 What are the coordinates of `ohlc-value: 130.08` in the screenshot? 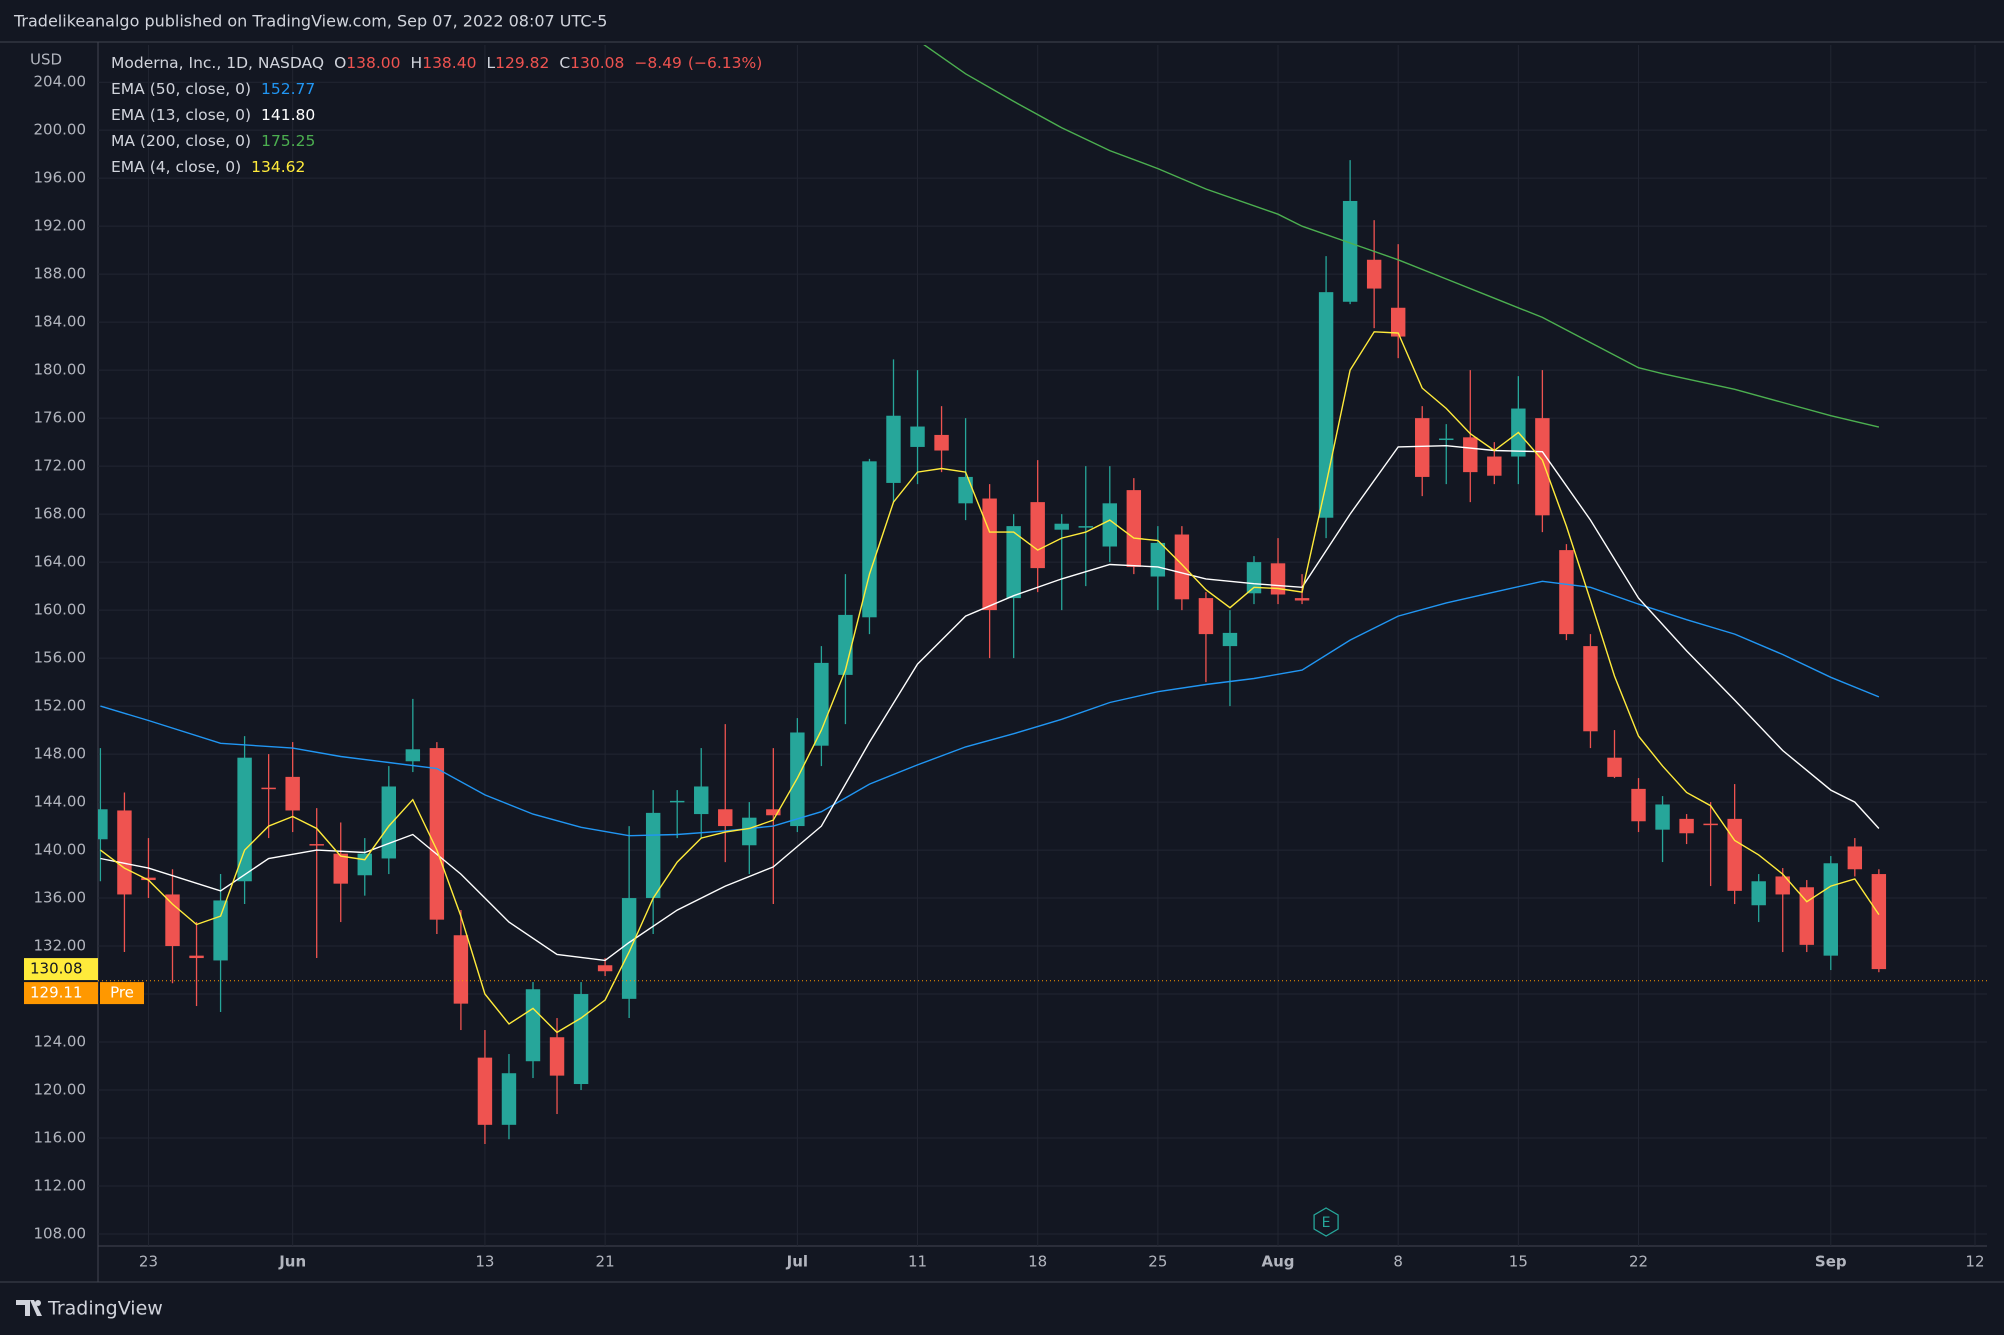 It's located at (597, 63).